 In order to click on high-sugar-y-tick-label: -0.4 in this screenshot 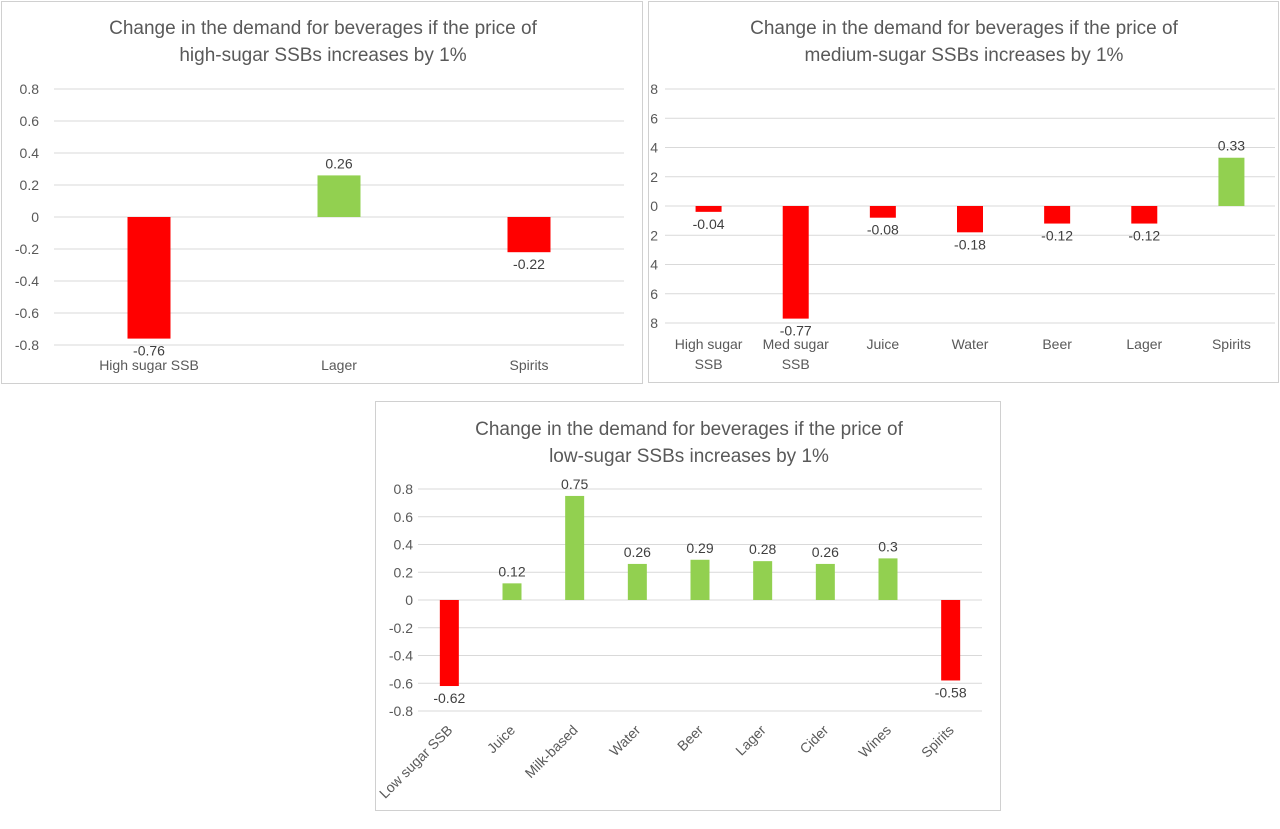, I will do `click(27, 281)`.